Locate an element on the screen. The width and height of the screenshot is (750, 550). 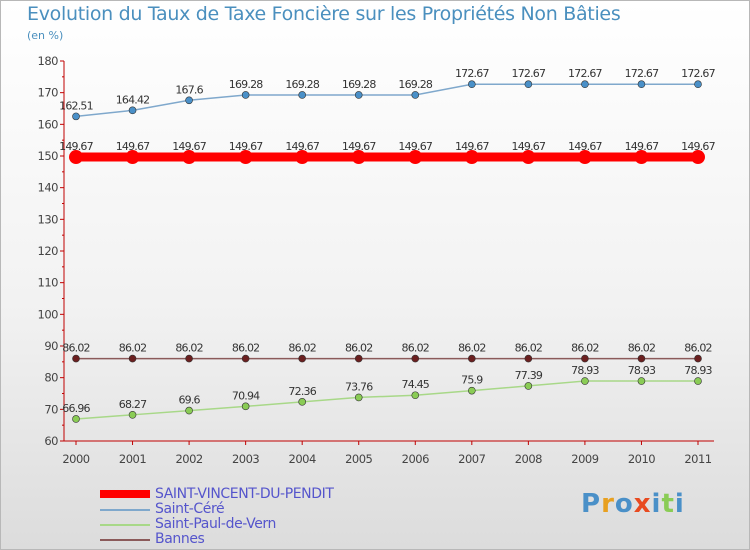
x-tick-label: 2010 is located at coordinates (641, 459).